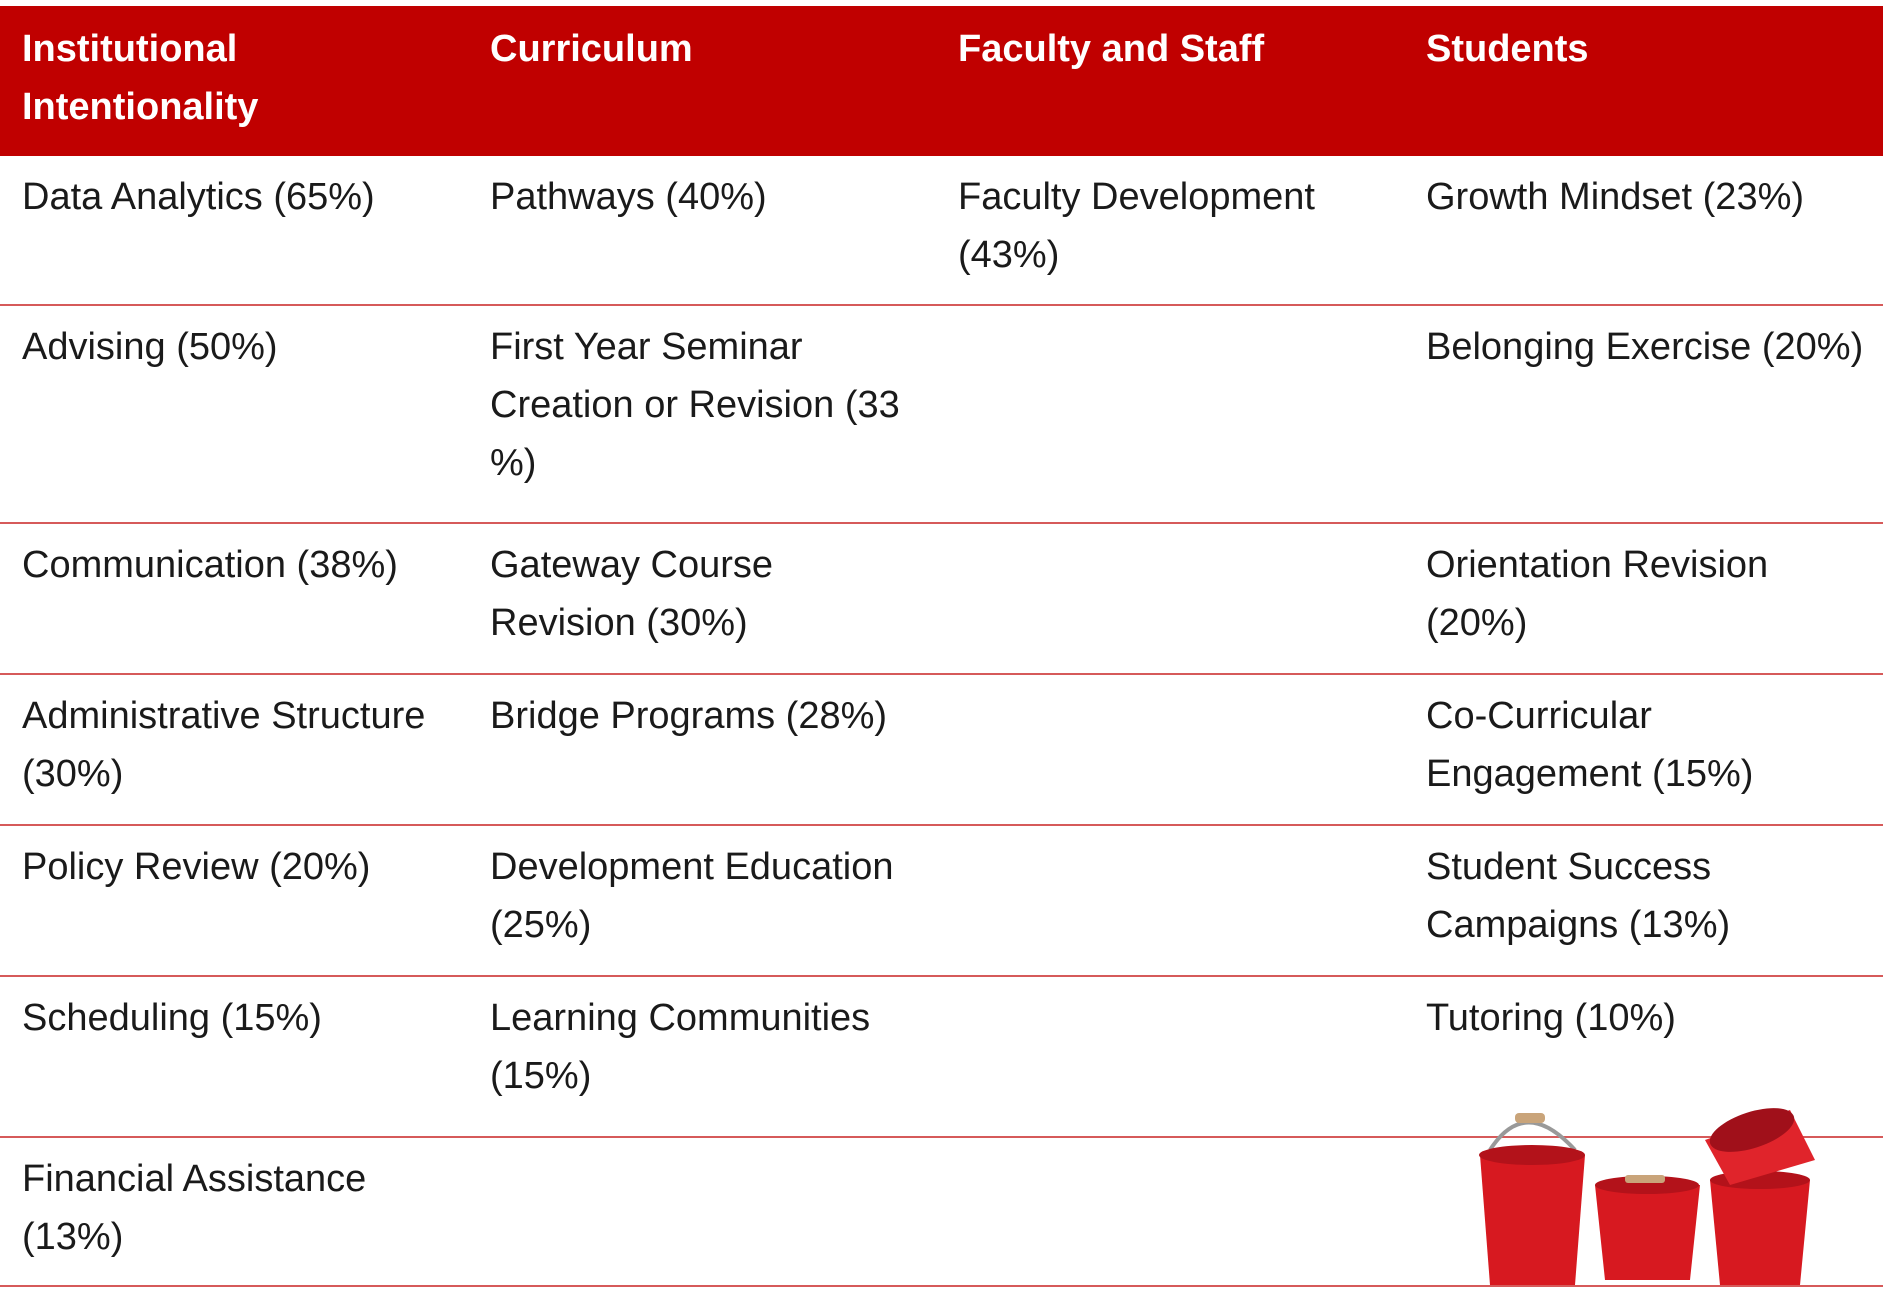 The image size is (1883, 1290). What do you see at coordinates (234, 599) in the screenshot?
I see `table-cell: Communication (38%)` at bounding box center [234, 599].